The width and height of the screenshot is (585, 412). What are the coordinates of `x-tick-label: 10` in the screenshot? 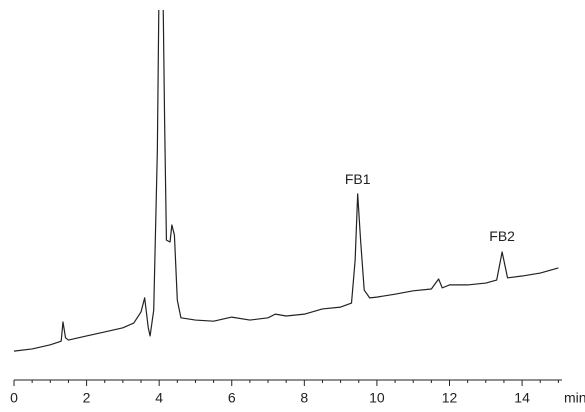 It's located at (377, 398).